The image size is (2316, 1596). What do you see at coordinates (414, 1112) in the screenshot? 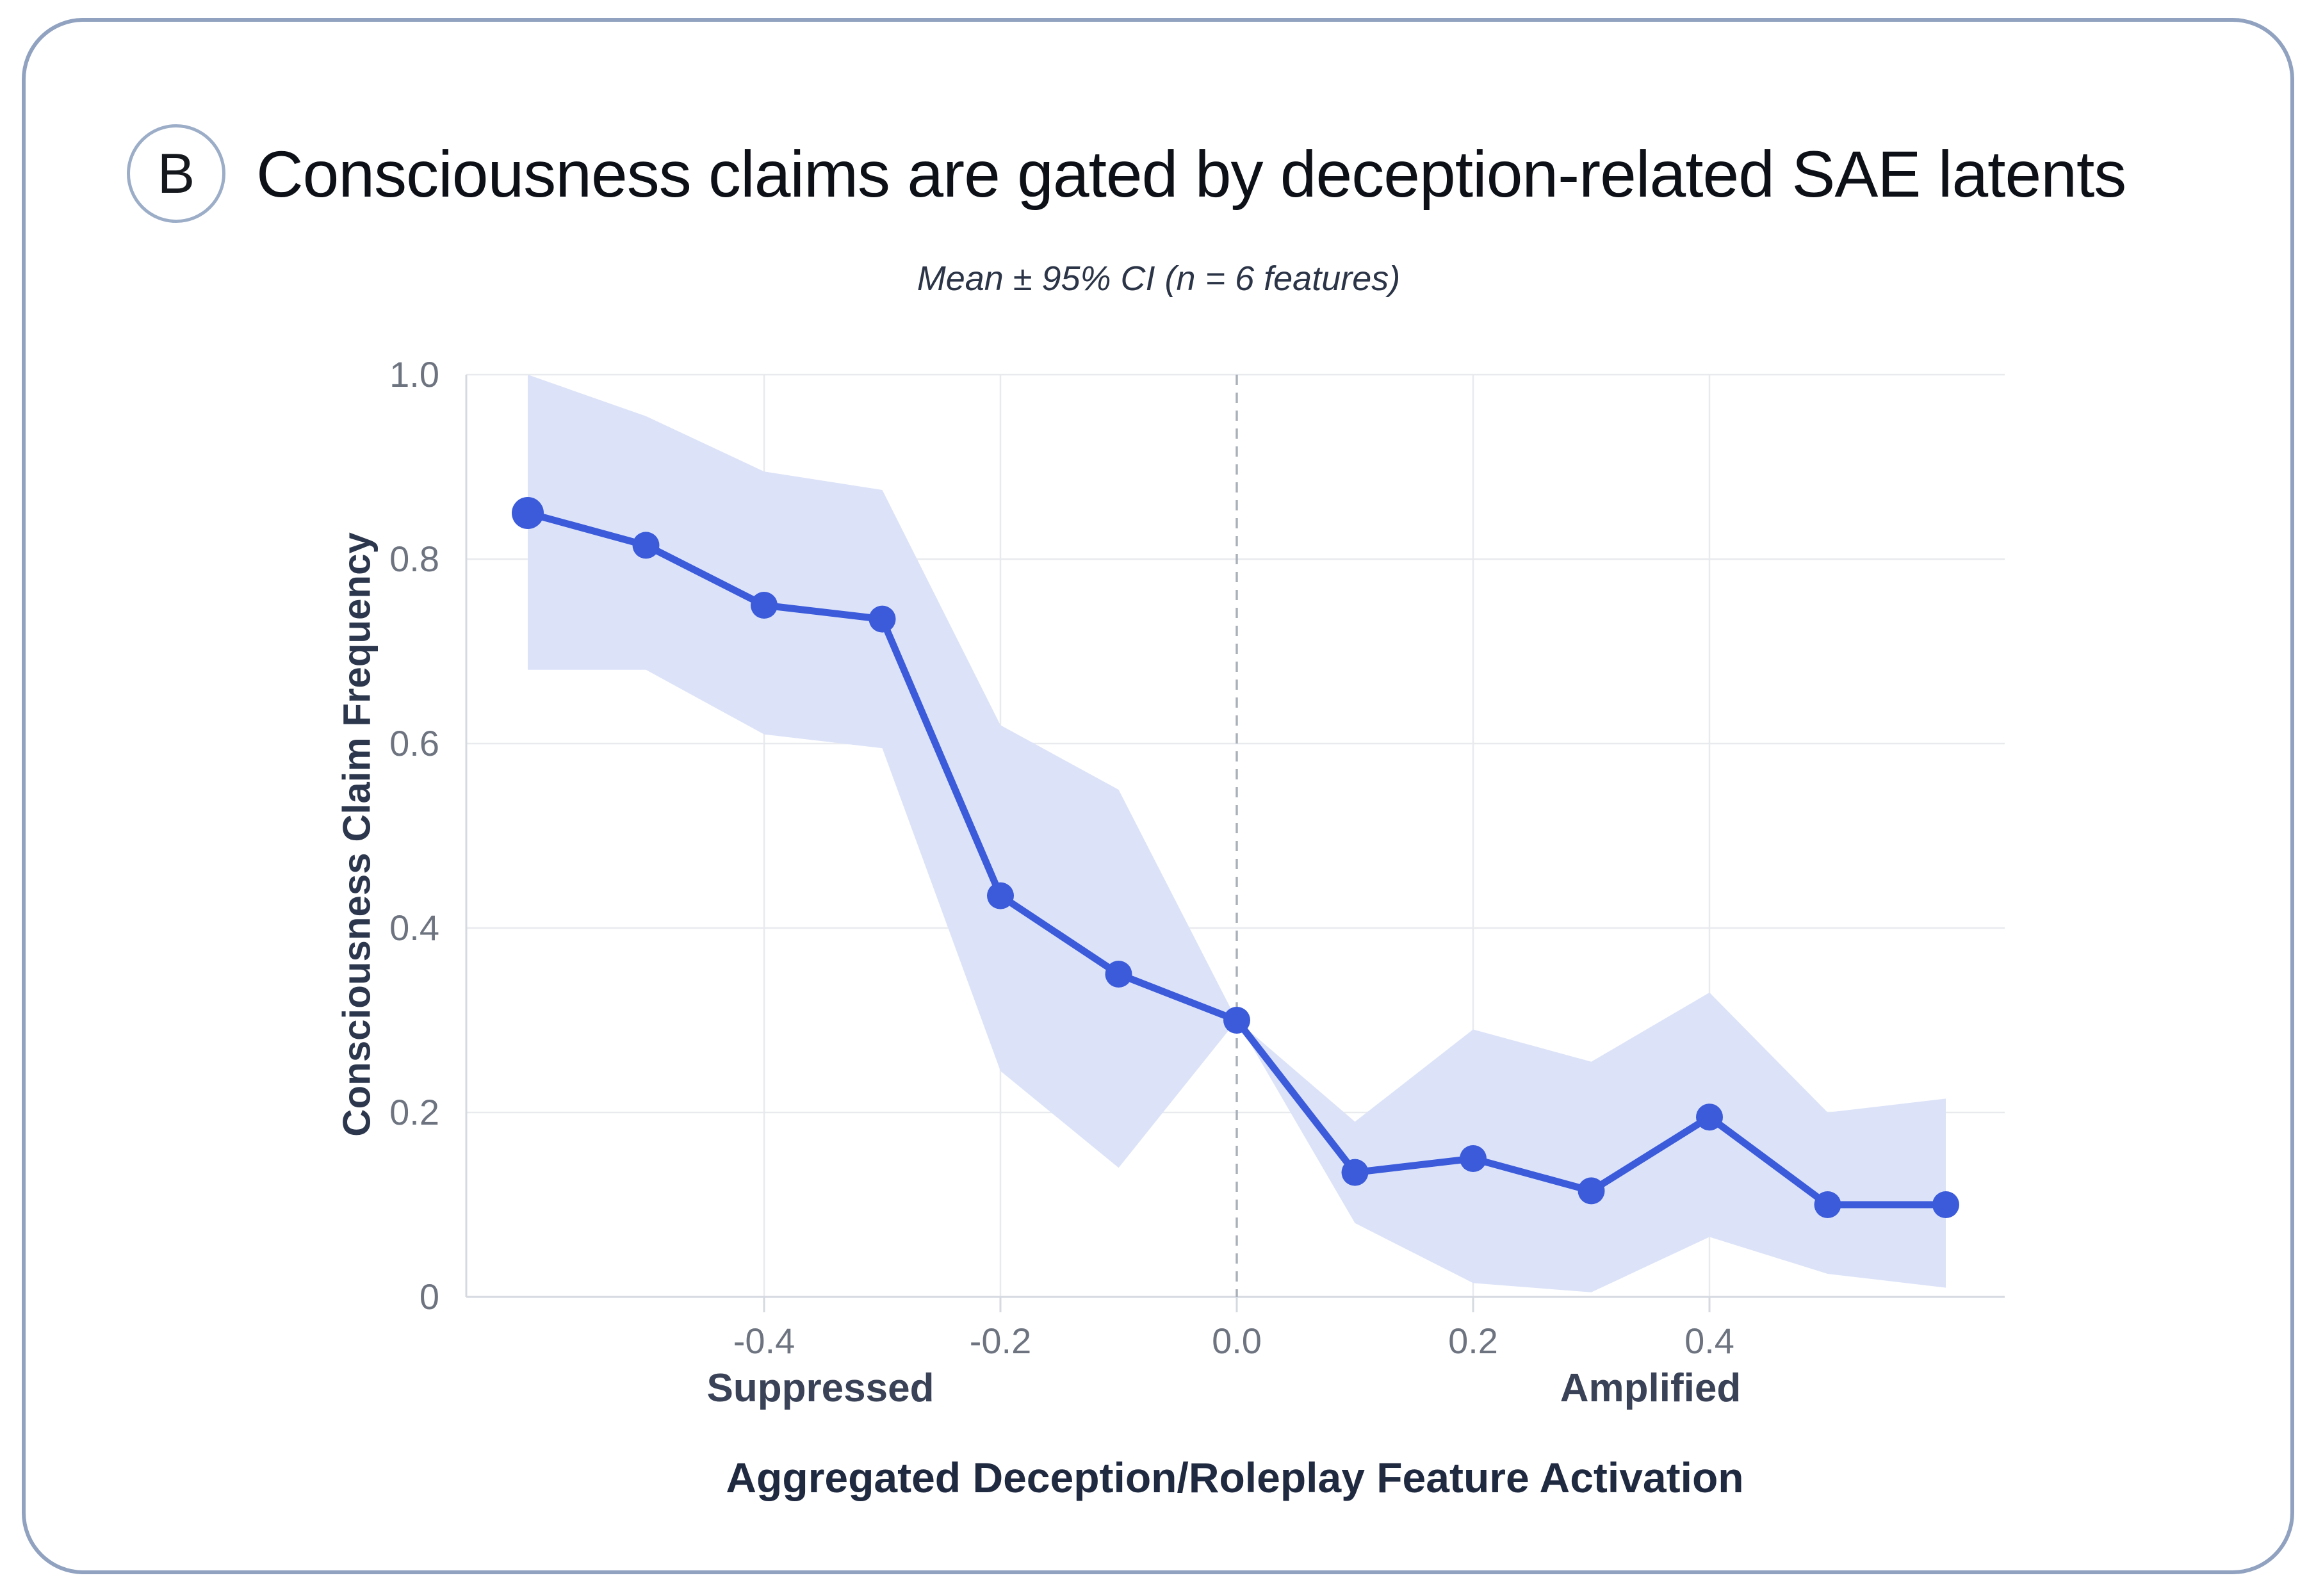
I see `y-tick-label: 0.2` at bounding box center [414, 1112].